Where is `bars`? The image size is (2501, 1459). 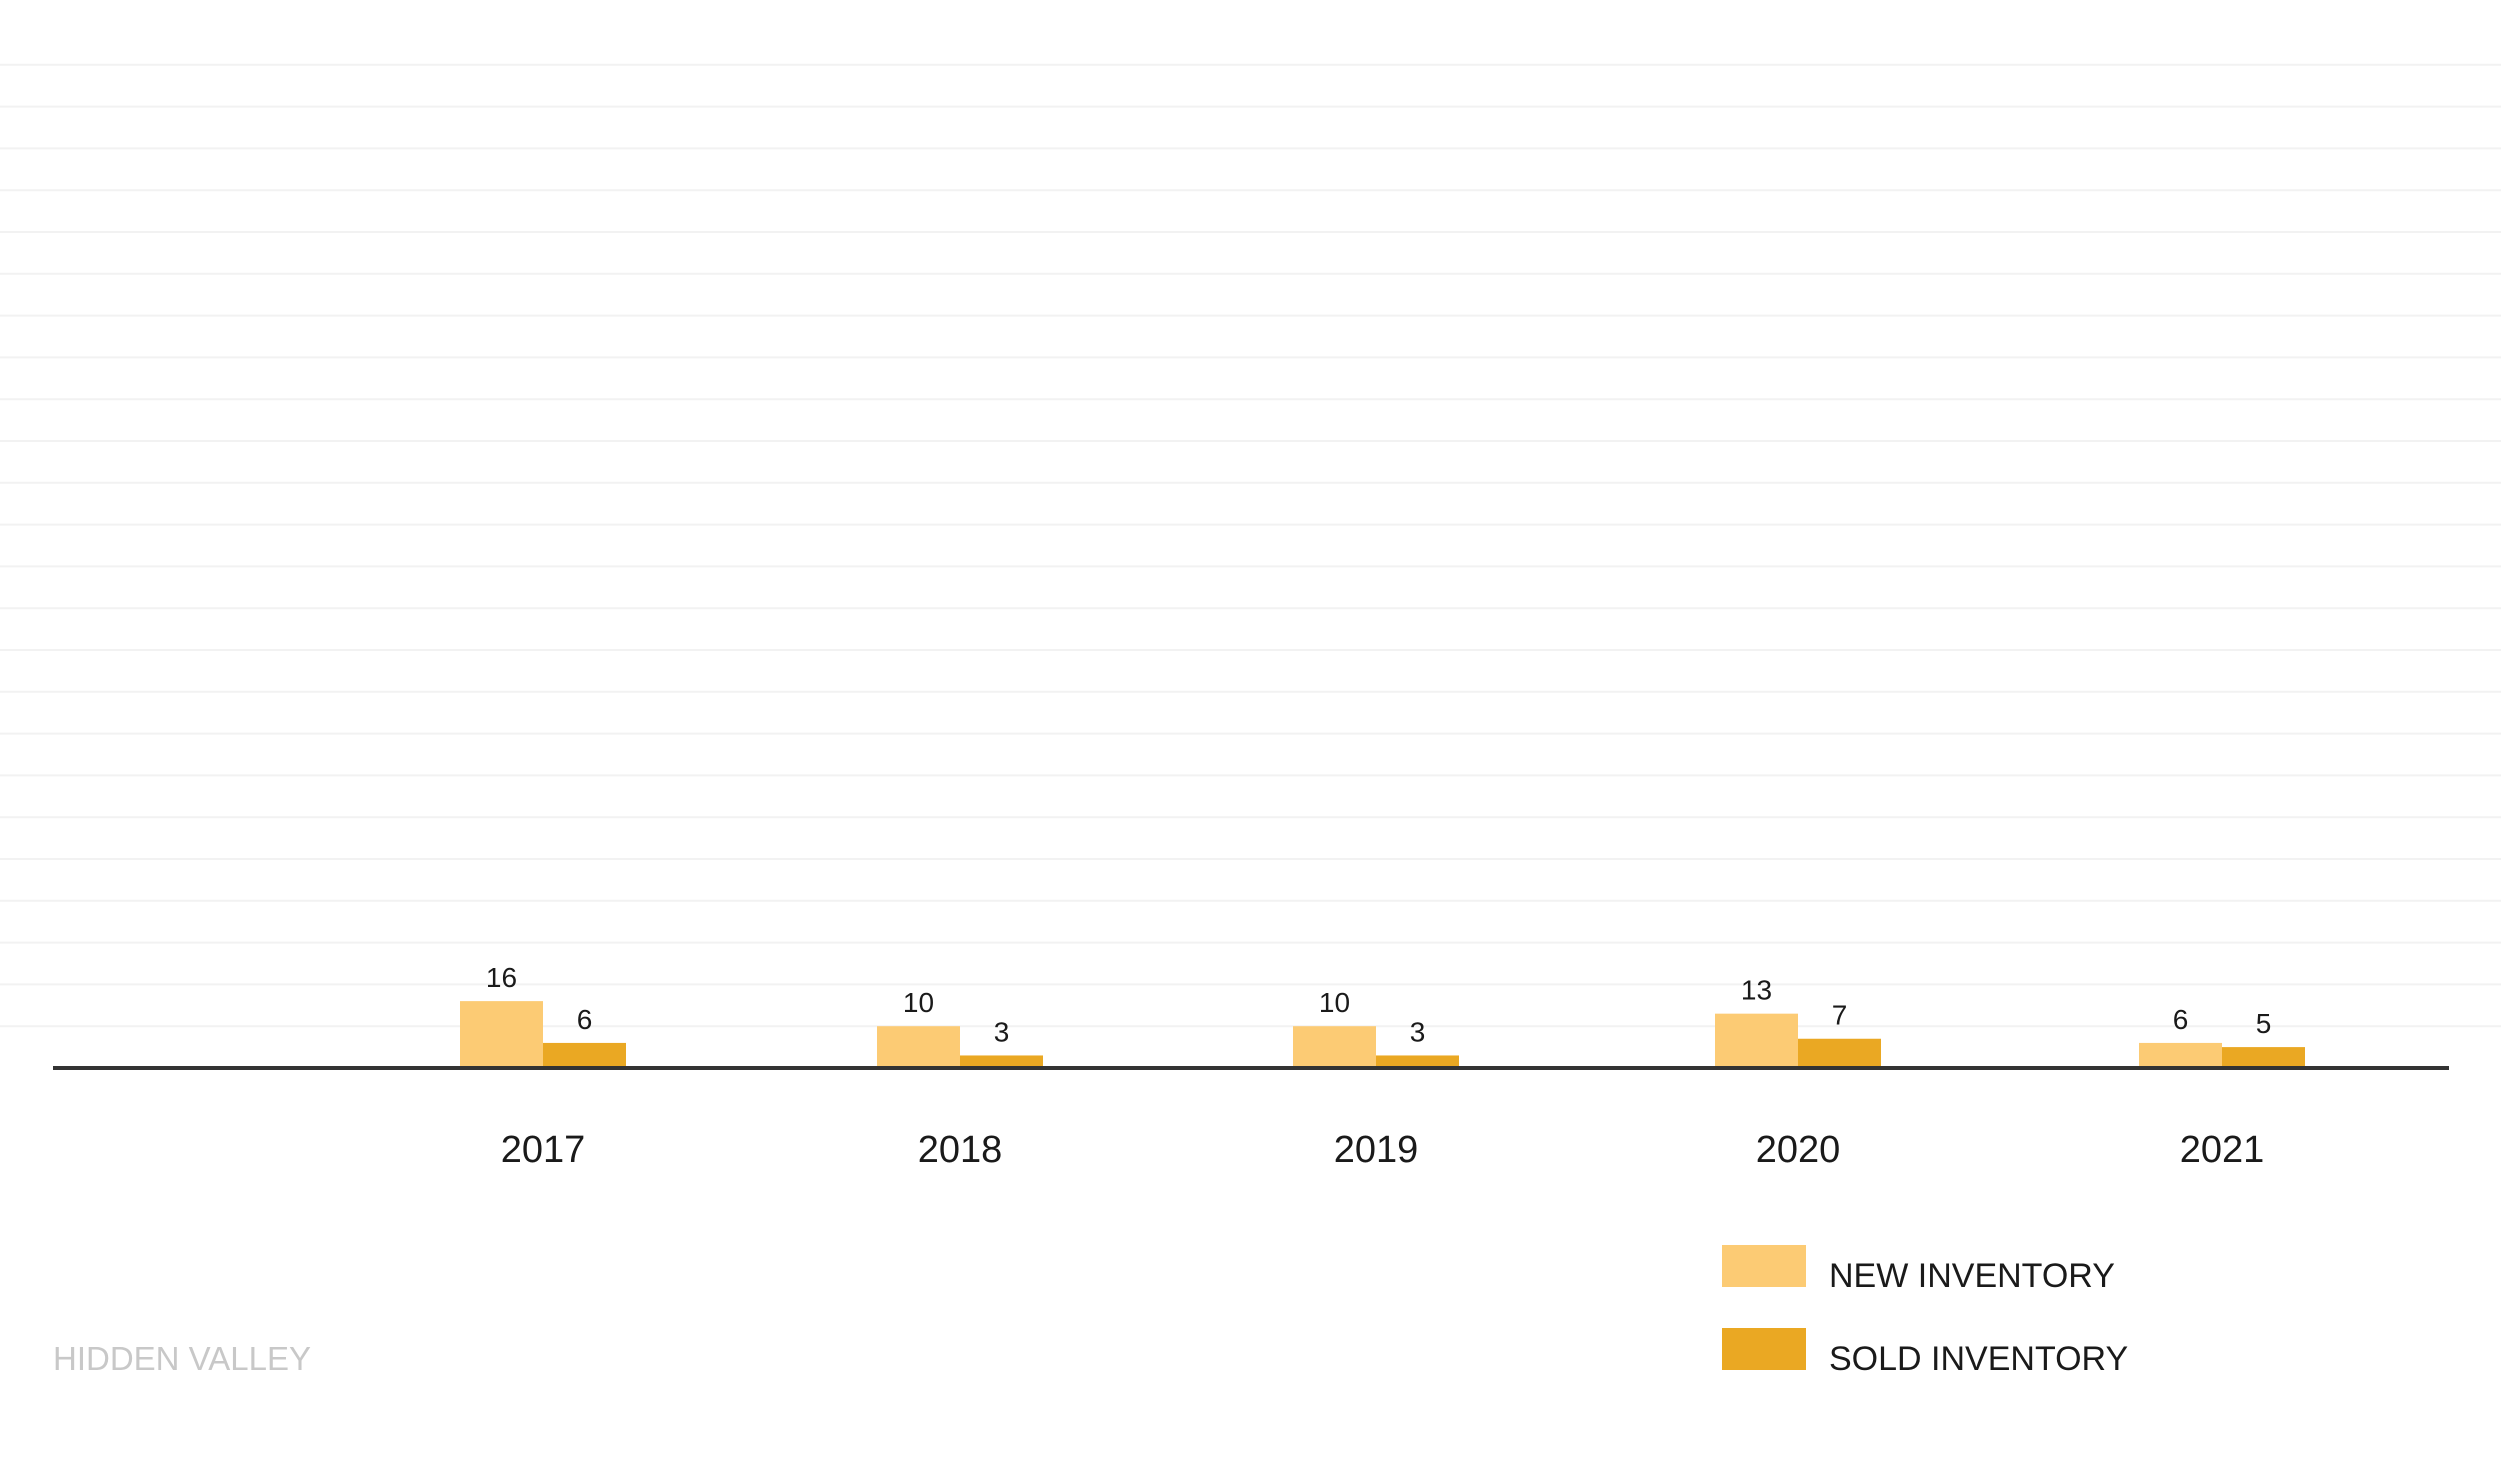
bars is located at coordinates (1382, 1034).